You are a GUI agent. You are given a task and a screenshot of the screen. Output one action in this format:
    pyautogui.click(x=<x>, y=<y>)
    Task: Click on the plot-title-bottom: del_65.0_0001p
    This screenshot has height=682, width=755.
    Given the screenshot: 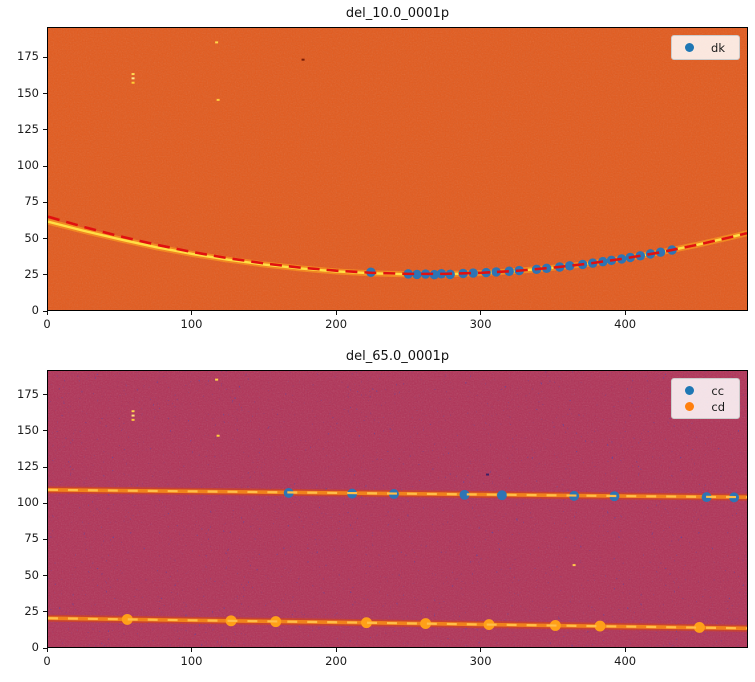 What is the action you would take?
    pyautogui.click(x=397, y=356)
    